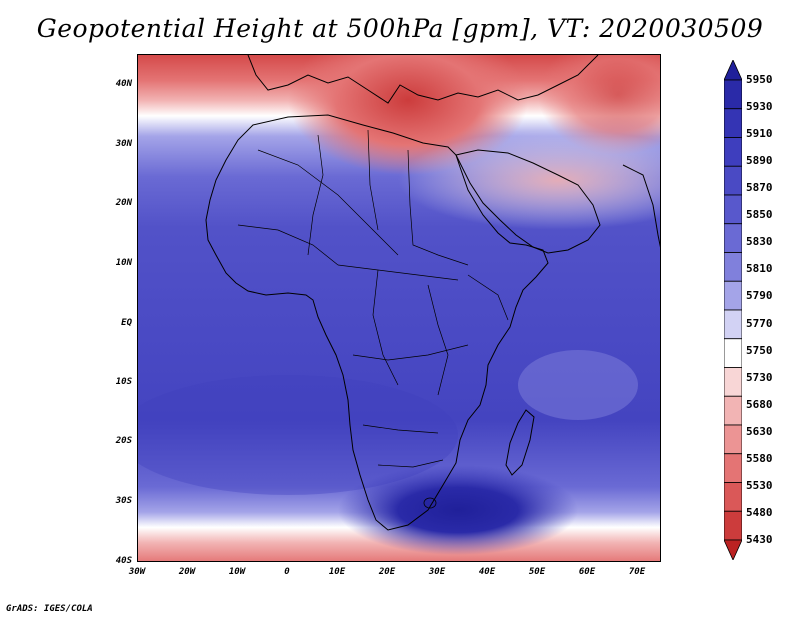 The image size is (800, 618). What do you see at coordinates (759, 404) in the screenshot?
I see `colorbar-level-label: 5680` at bounding box center [759, 404].